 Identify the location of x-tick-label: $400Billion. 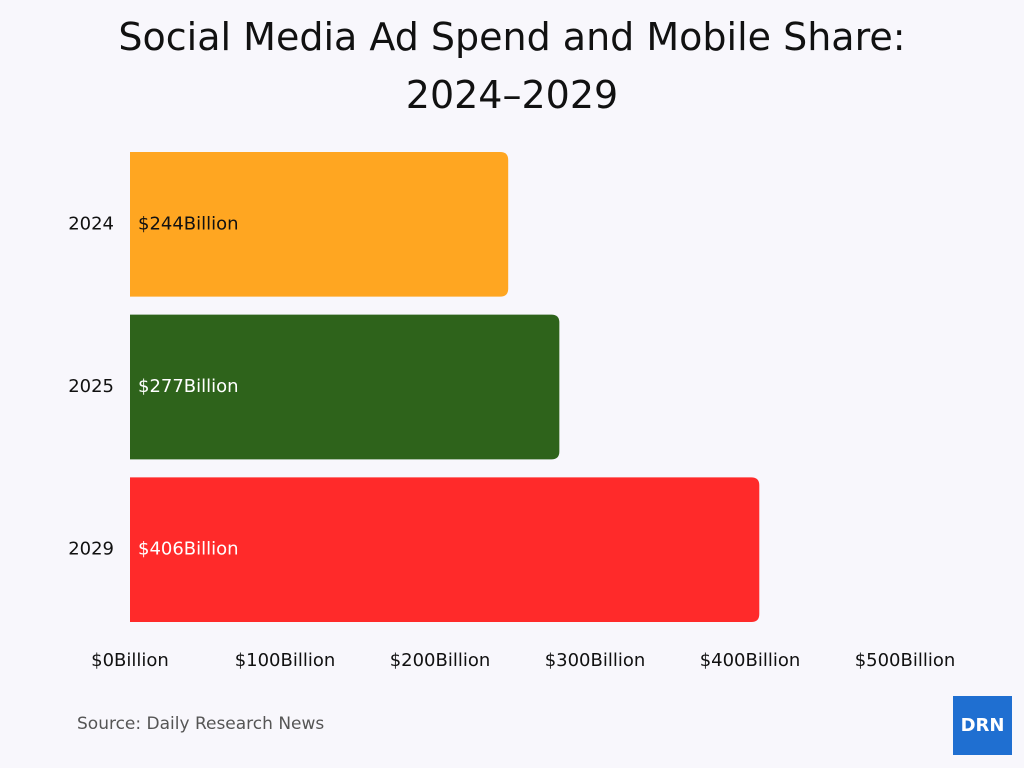
(750, 660).